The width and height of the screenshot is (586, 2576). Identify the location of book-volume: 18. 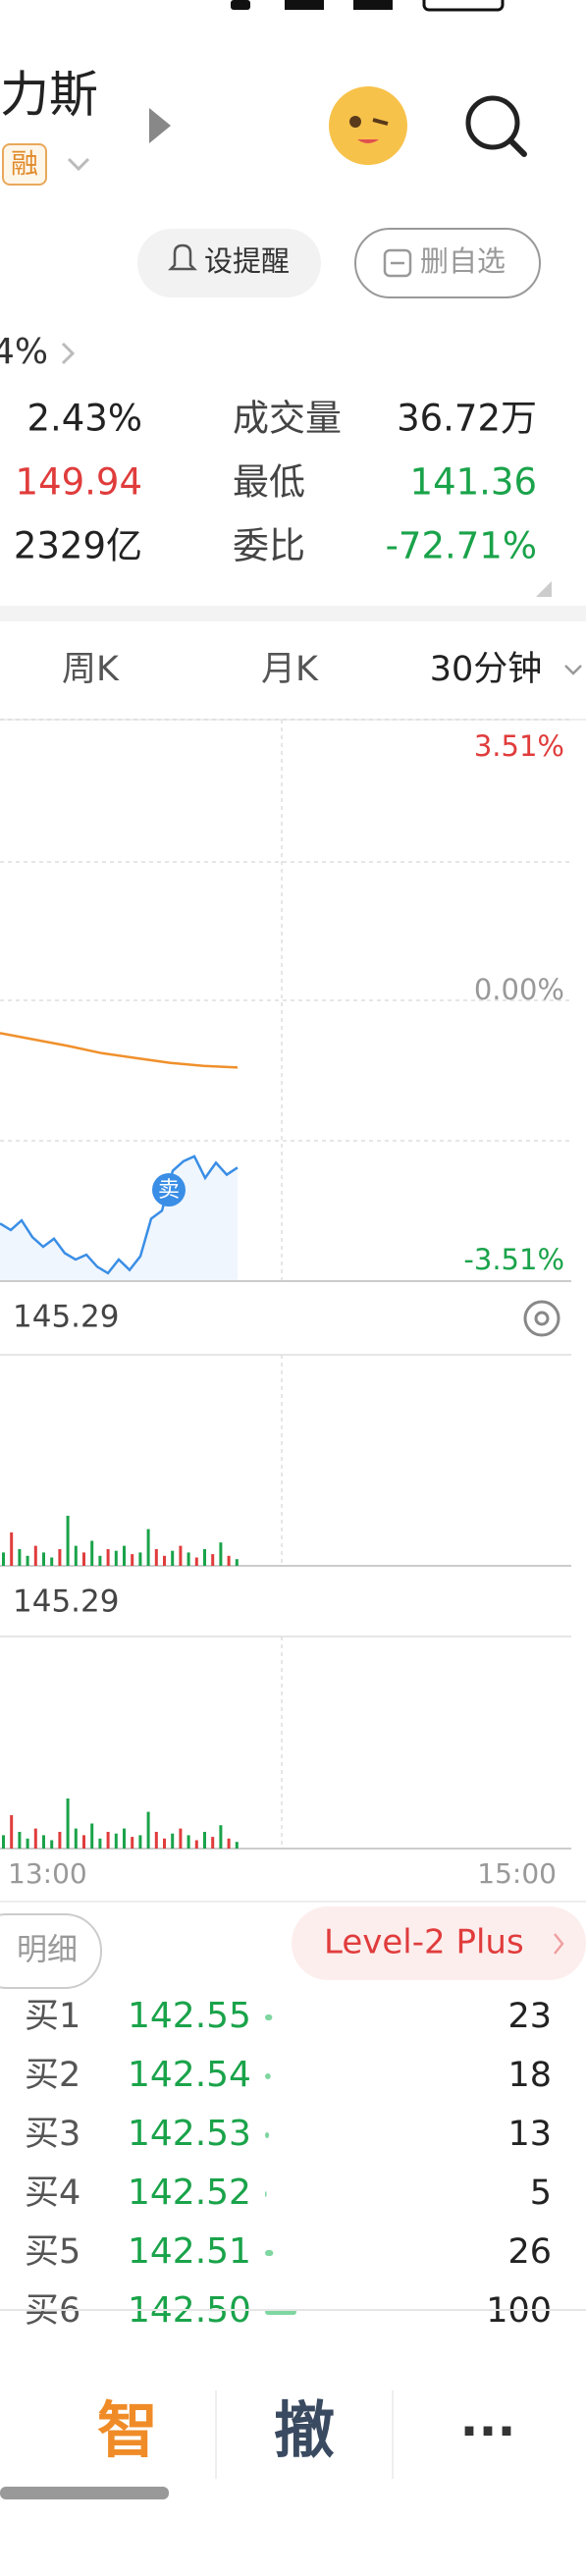
(529, 2075).